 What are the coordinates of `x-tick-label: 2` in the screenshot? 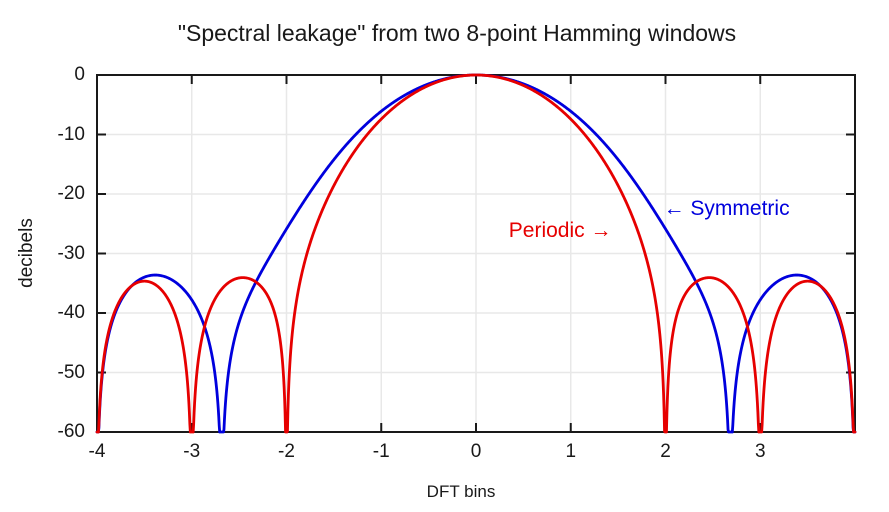 It's located at (665, 451).